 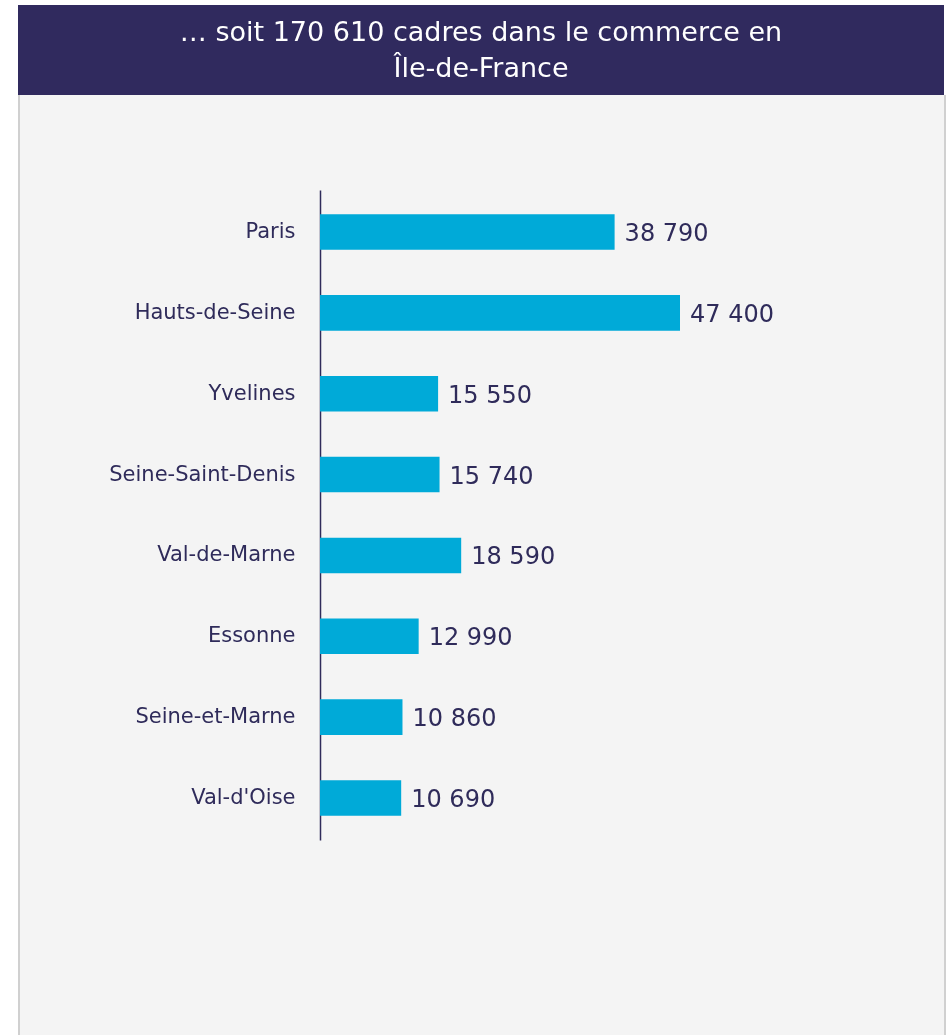 What do you see at coordinates (215, 716) in the screenshot?
I see `y-tick-label: Seine-et-Marne` at bounding box center [215, 716].